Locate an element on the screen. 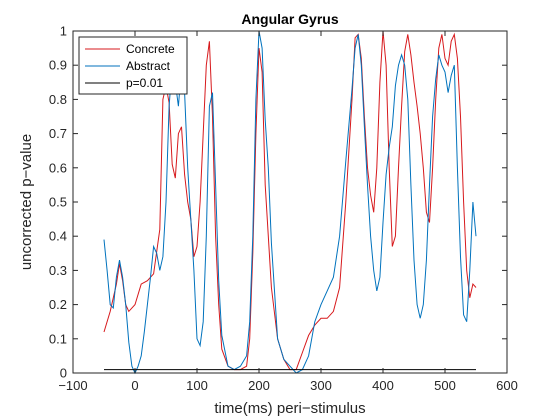  legend-label: p=0.01 is located at coordinates (144, 83).